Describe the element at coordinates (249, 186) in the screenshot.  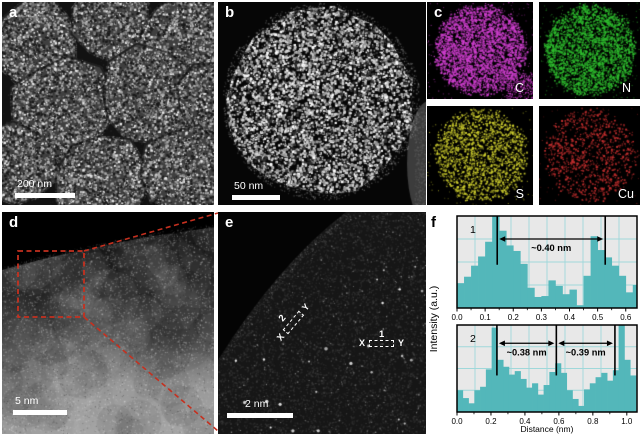
I see `scale-bar-b-label: 50 nm` at that location.